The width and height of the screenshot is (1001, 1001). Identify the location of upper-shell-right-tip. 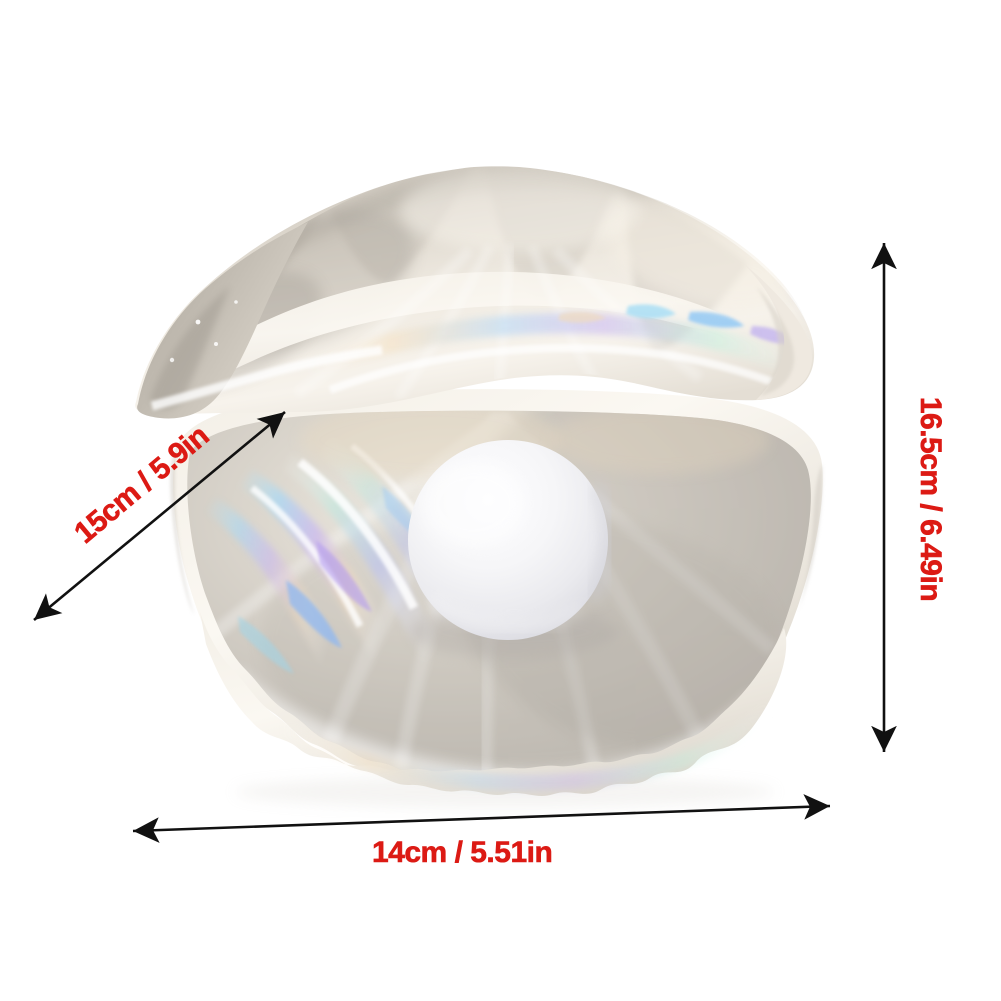
(777, 331).